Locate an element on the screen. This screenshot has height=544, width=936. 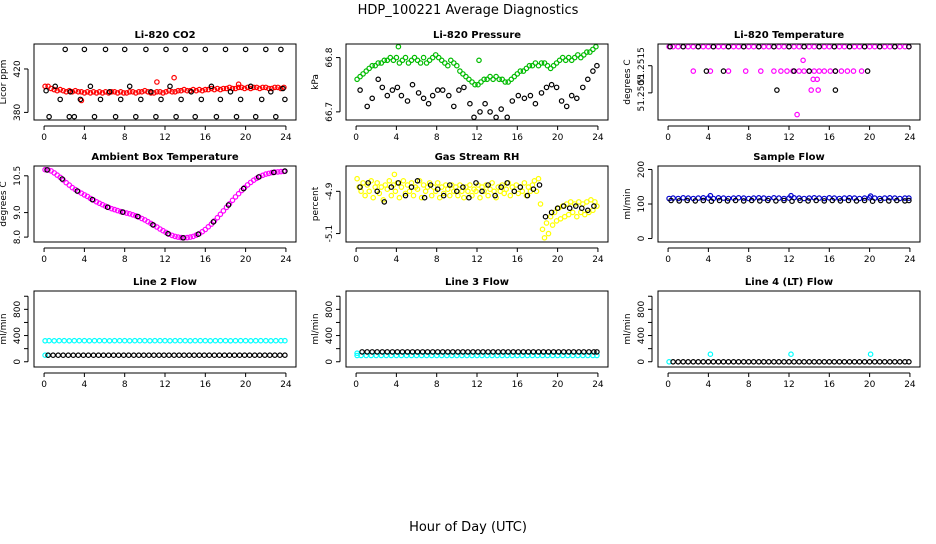
x-tick-label: 4 is located at coordinates (85, 138).